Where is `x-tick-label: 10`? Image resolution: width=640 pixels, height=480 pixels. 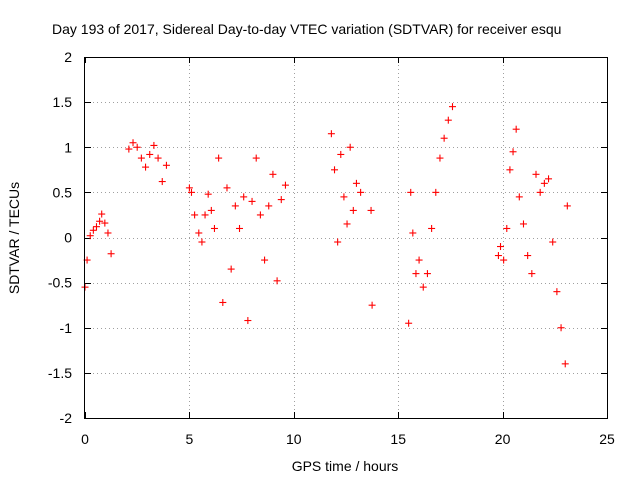
x-tick-label: 10 is located at coordinates (294, 439).